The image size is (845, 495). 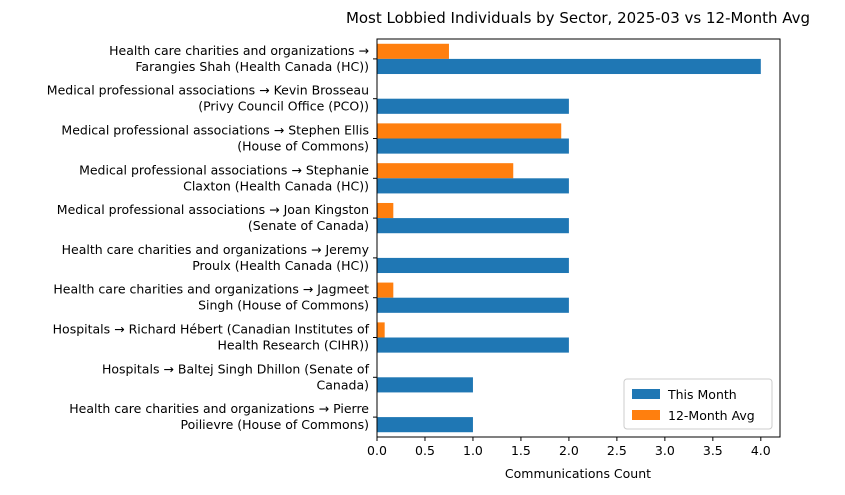 What do you see at coordinates (473, 450) in the screenshot?
I see `x-tick-label: 1.0` at bounding box center [473, 450].